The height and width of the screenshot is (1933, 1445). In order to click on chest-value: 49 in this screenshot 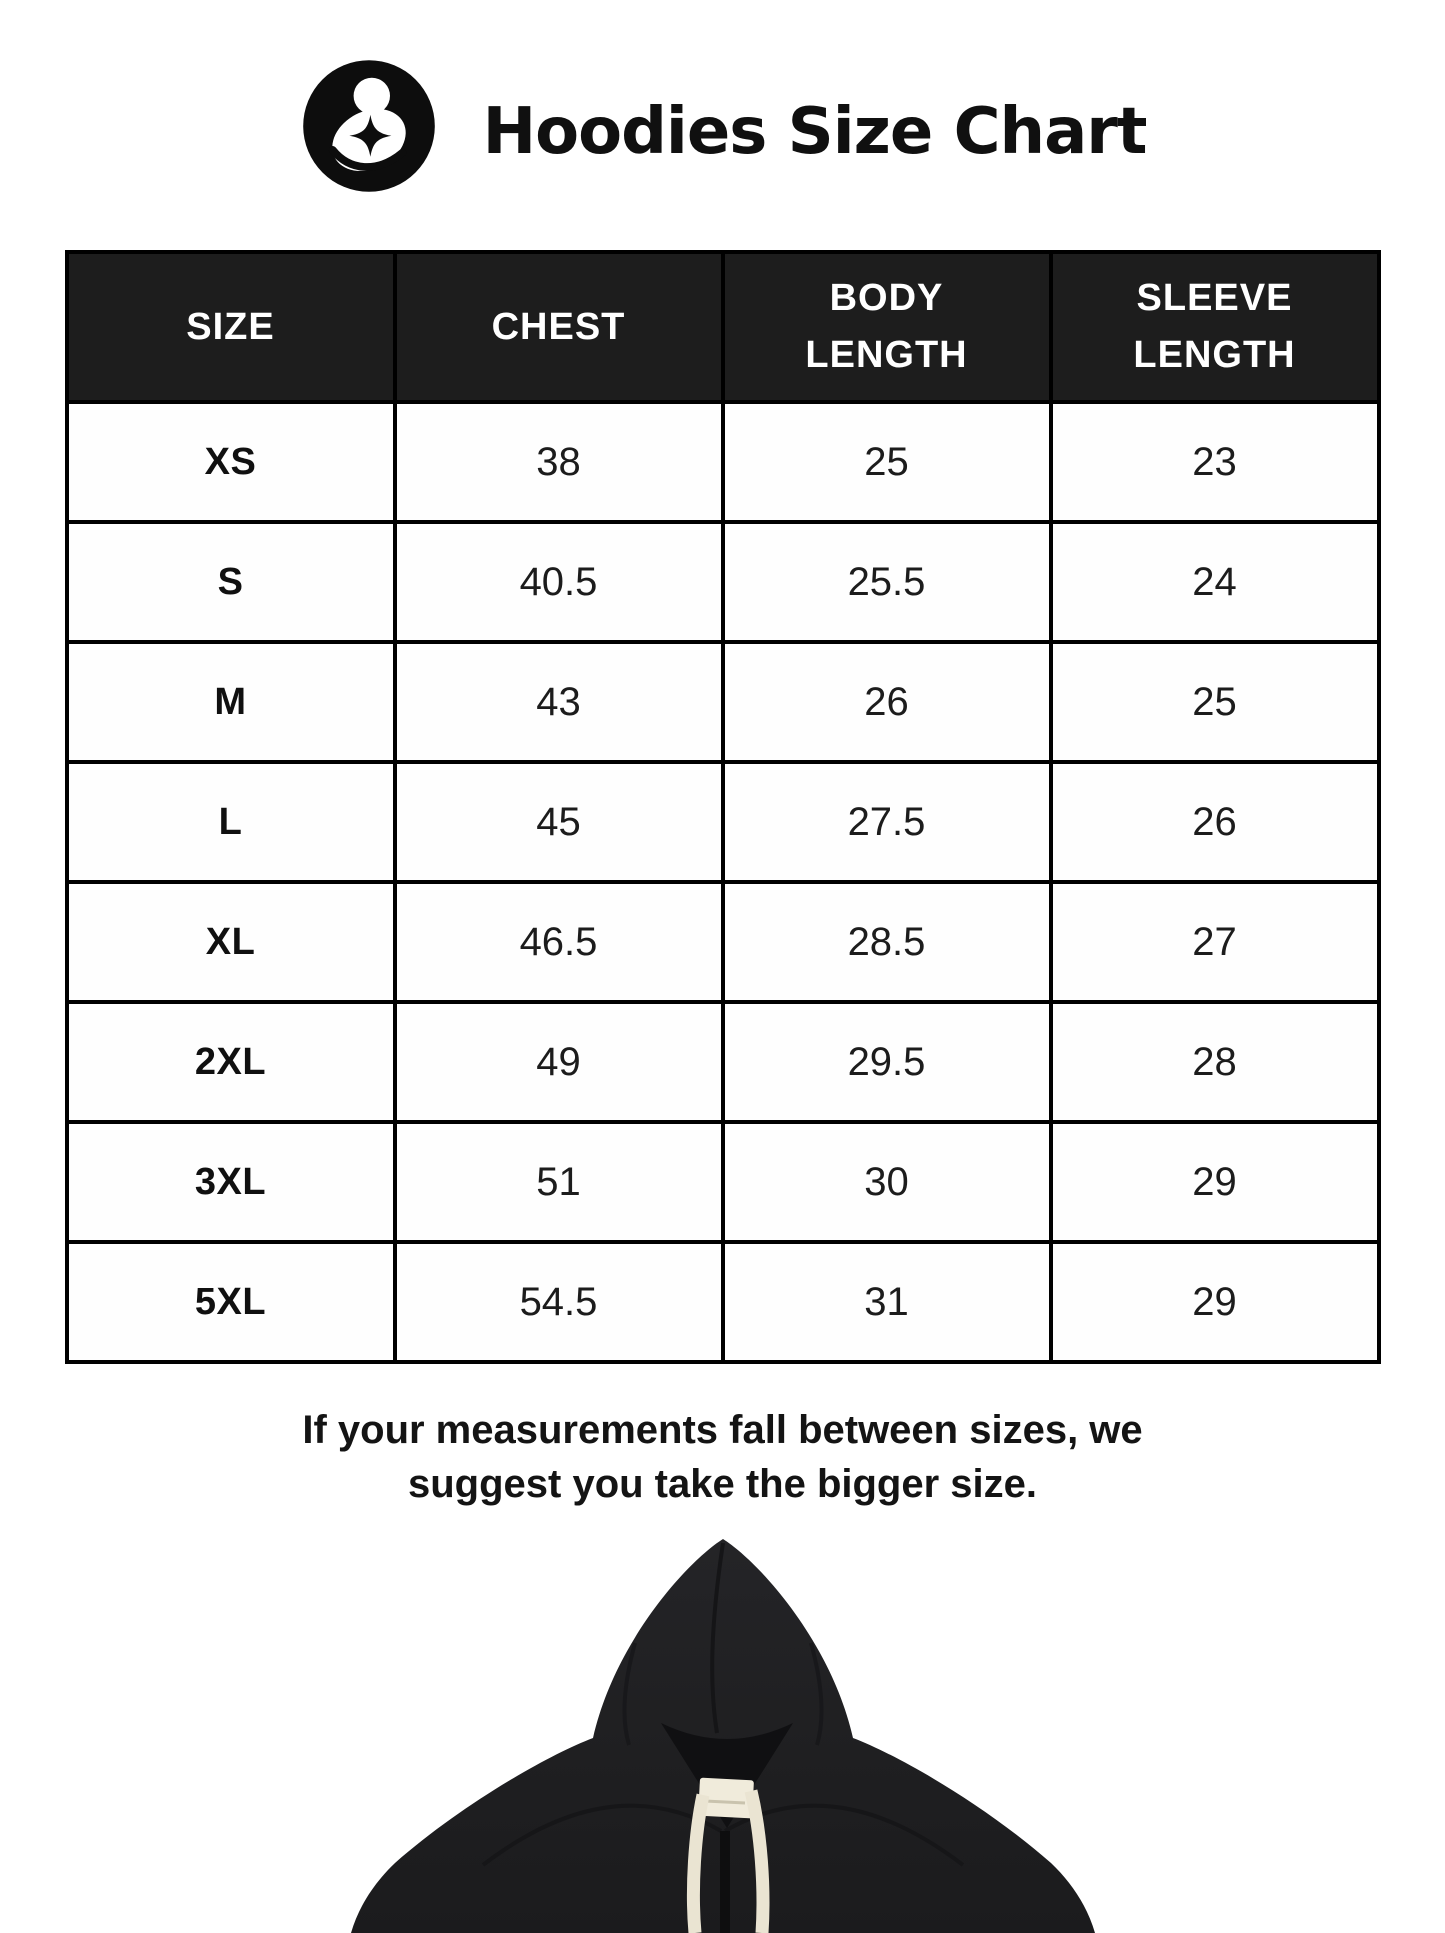, I will do `click(558, 1062)`.